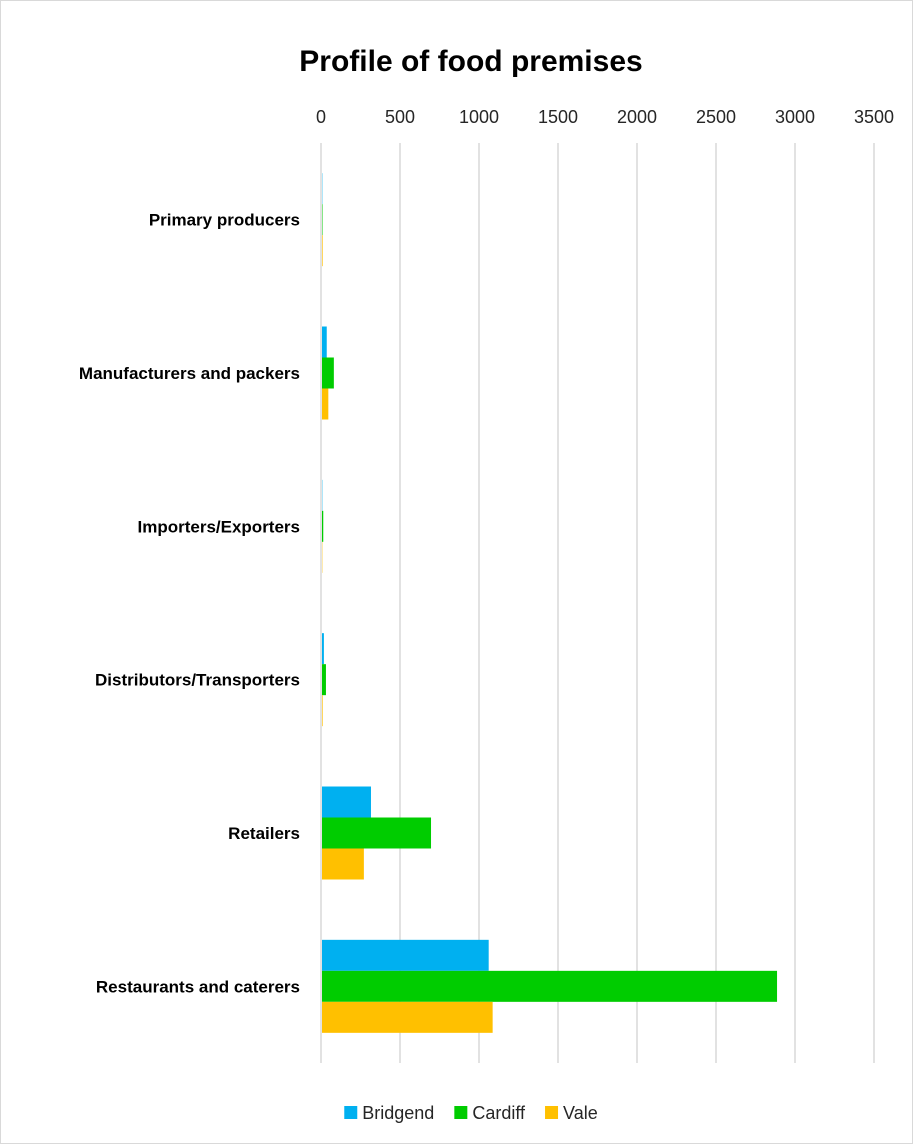 The image size is (913, 1144). What do you see at coordinates (197, 680) in the screenshot?
I see `category-label: Distributors/Transporters` at bounding box center [197, 680].